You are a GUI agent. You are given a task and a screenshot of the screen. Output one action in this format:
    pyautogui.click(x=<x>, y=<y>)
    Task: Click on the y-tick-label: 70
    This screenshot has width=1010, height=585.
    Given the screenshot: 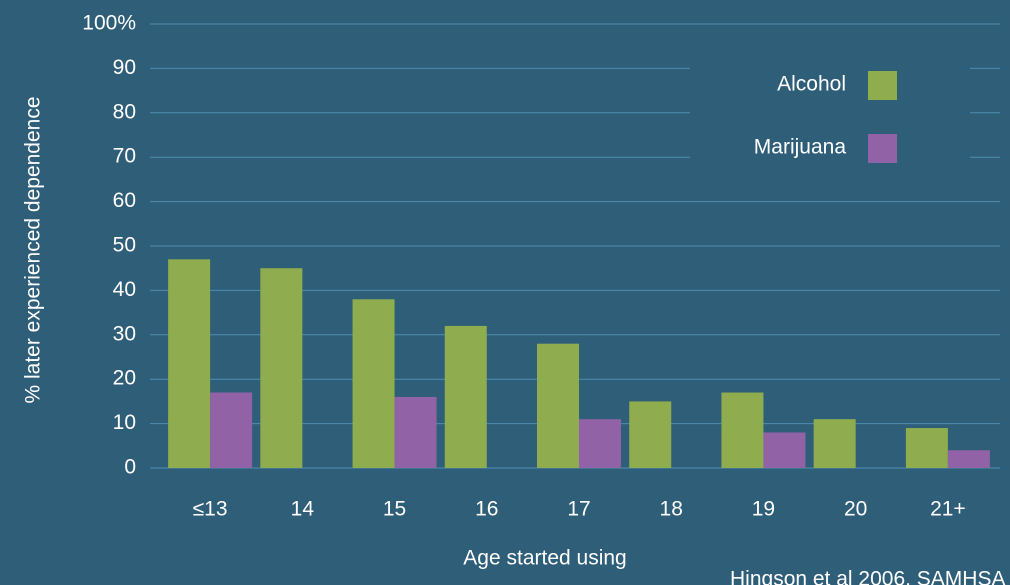 What is the action you would take?
    pyautogui.click(x=124, y=156)
    